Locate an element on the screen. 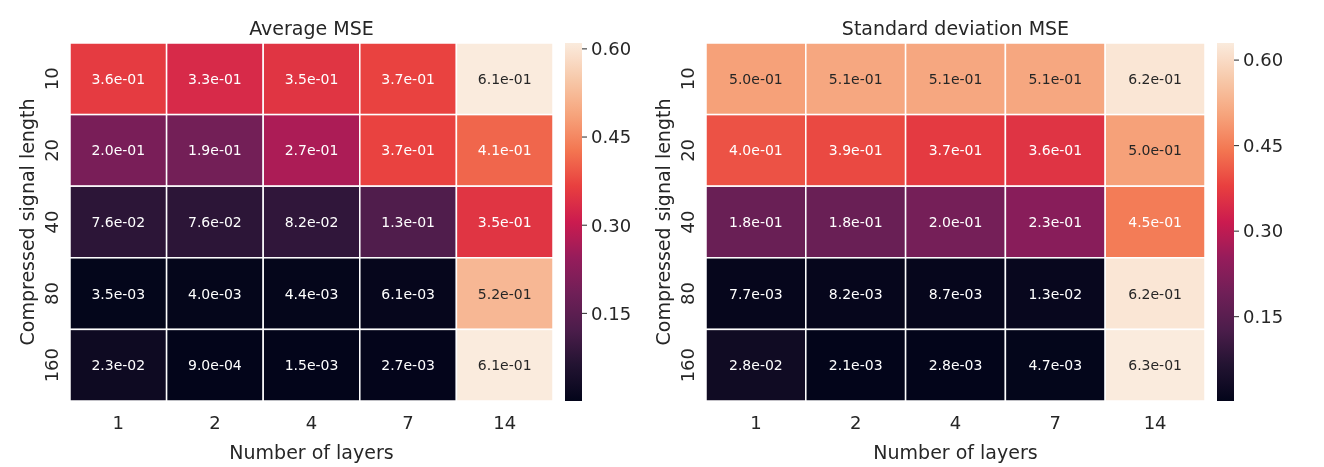  data-label: 2.8e-02 is located at coordinates (756, 365).